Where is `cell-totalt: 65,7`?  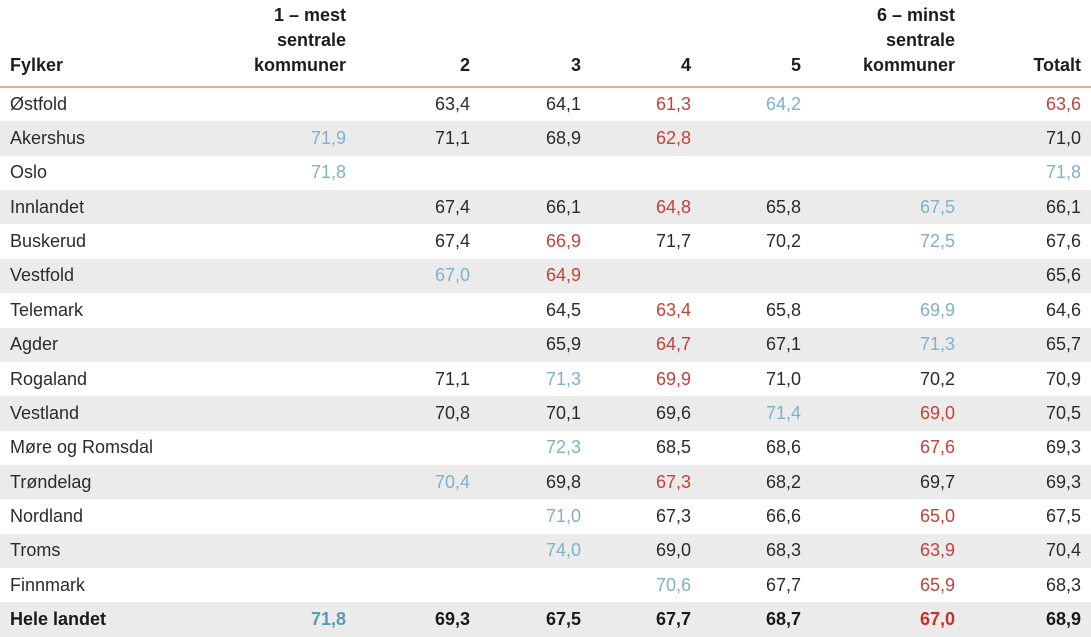
cell-totalt: 65,7 is located at coordinates (1063, 344).